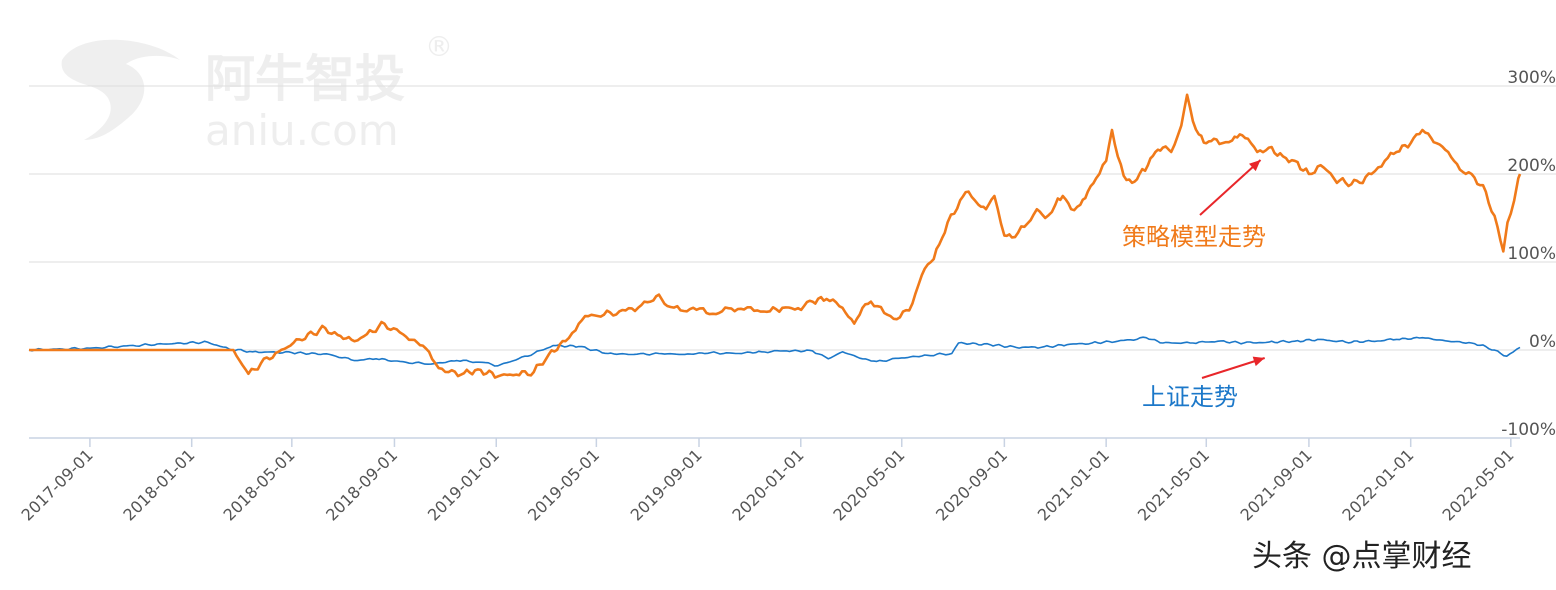 This screenshot has height=590, width=1556. I want to click on y-tick-label: 100%, so click(1531, 254).